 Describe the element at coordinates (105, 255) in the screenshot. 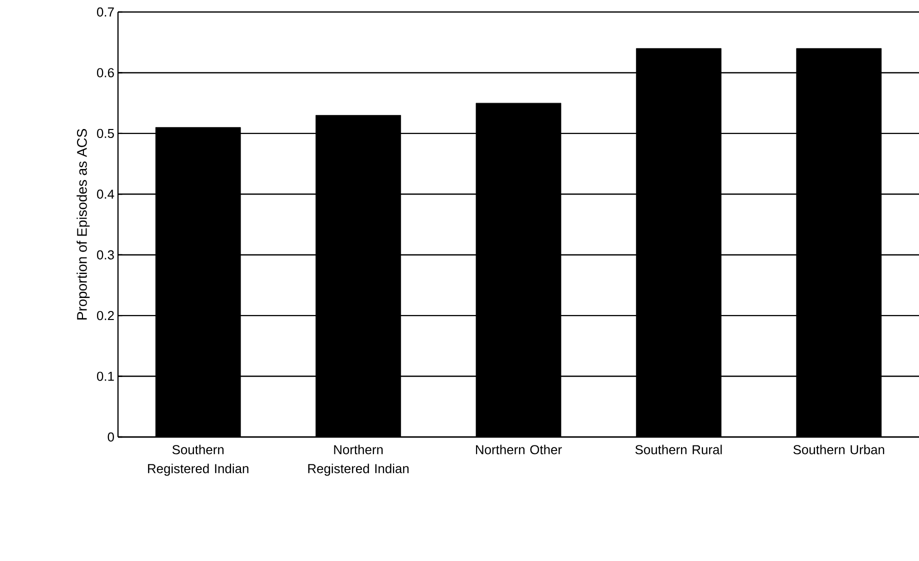

I see `y-tick-label: 0.3` at that location.